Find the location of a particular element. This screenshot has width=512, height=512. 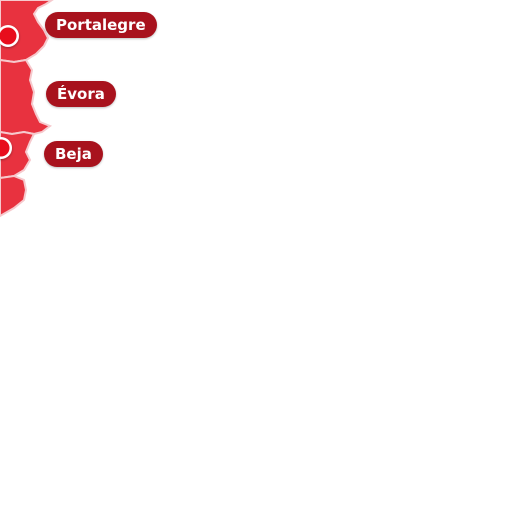

label-evora: Évora is located at coordinates (81, 94).